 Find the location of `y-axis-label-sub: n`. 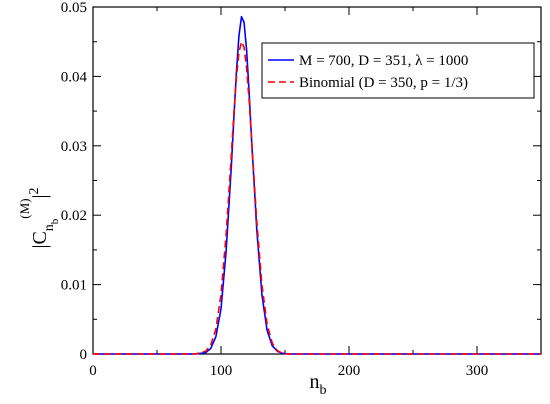

y-axis-label-sub: n is located at coordinates (49, 227).